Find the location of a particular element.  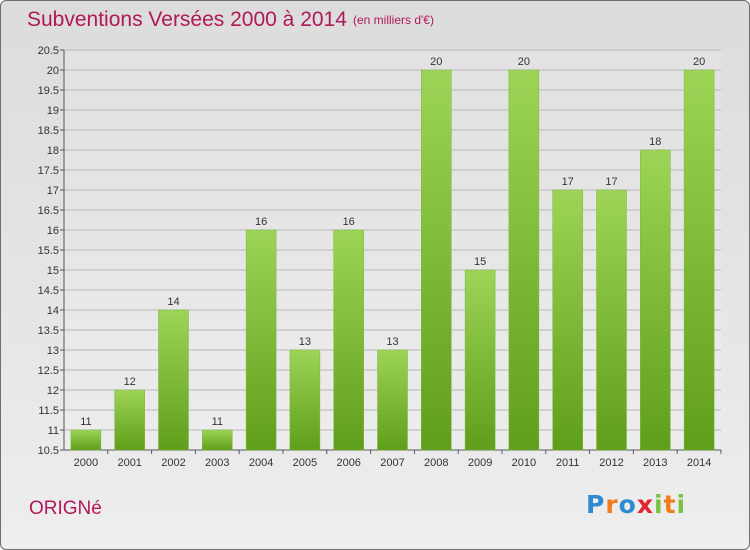

data-label-2000: 11 is located at coordinates (85, 422).